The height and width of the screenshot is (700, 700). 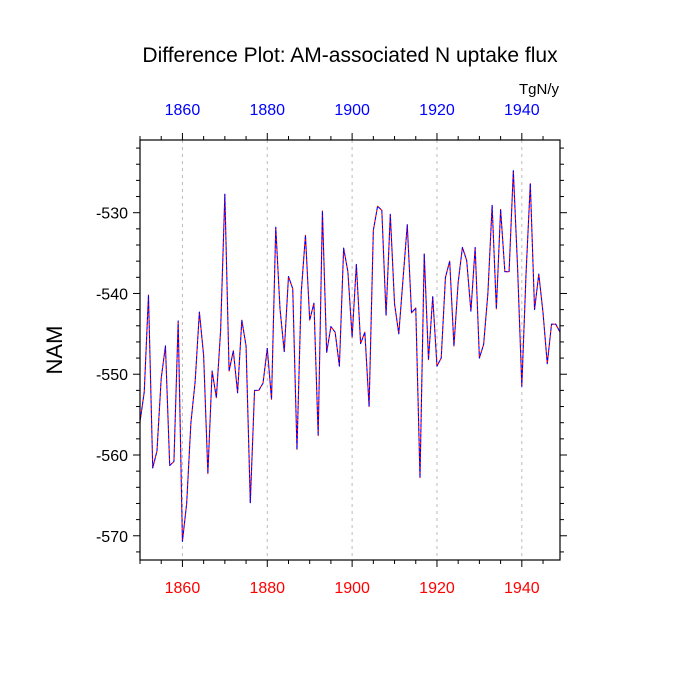 What do you see at coordinates (112, 375) in the screenshot?
I see `y-tick-label: -550` at bounding box center [112, 375].